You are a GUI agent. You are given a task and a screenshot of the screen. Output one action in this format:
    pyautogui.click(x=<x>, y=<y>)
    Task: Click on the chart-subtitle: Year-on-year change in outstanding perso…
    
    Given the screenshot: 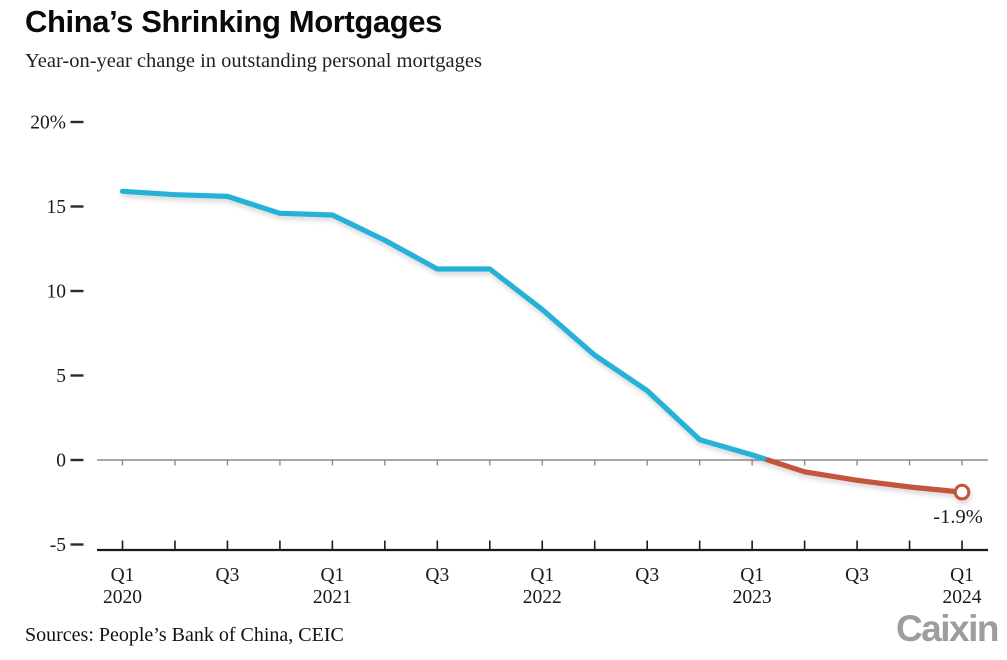 What is the action you would take?
    pyautogui.click(x=253, y=61)
    